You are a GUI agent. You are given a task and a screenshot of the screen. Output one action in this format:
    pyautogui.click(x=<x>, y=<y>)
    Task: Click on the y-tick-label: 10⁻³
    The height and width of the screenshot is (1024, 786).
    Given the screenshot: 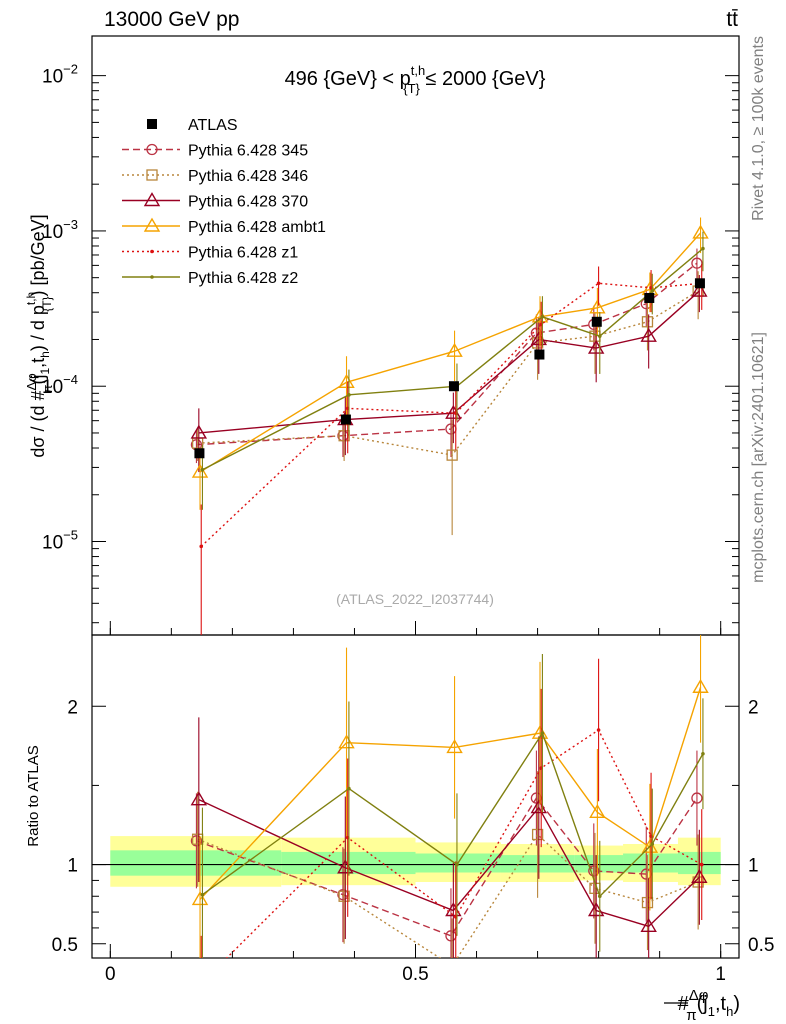 What is the action you would take?
    pyautogui.click(x=60, y=230)
    